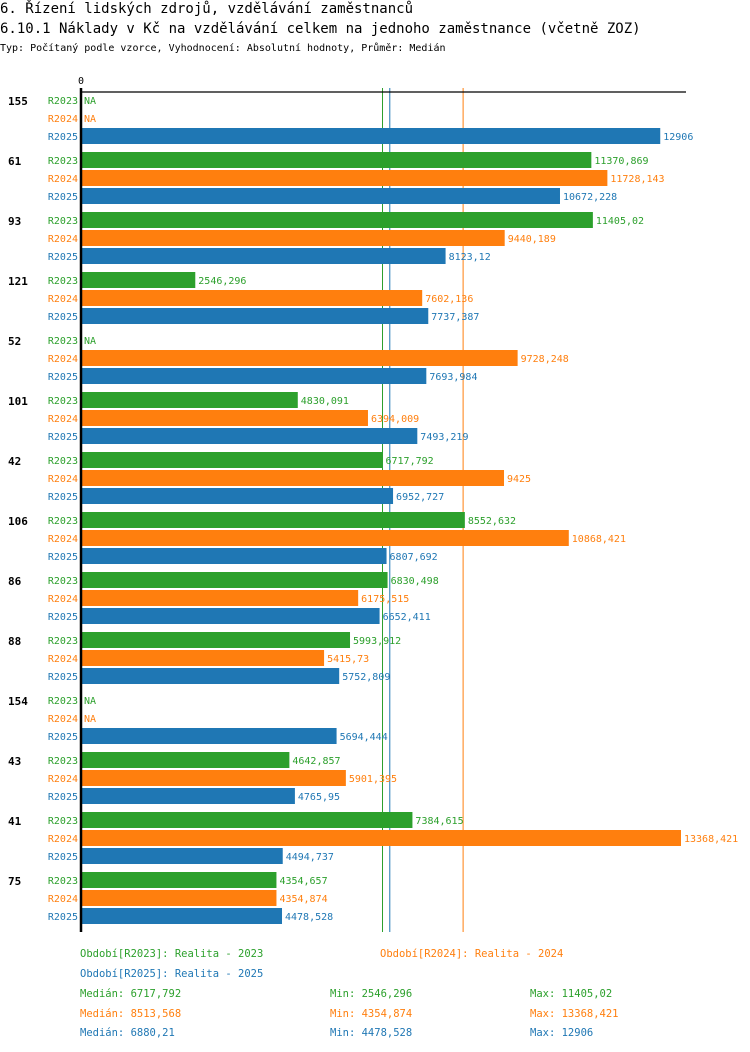 The image size is (750, 1052). What do you see at coordinates (371, 1033) in the screenshot?
I see `stat-min-r2025: Min: 4478,528` at bounding box center [371, 1033].